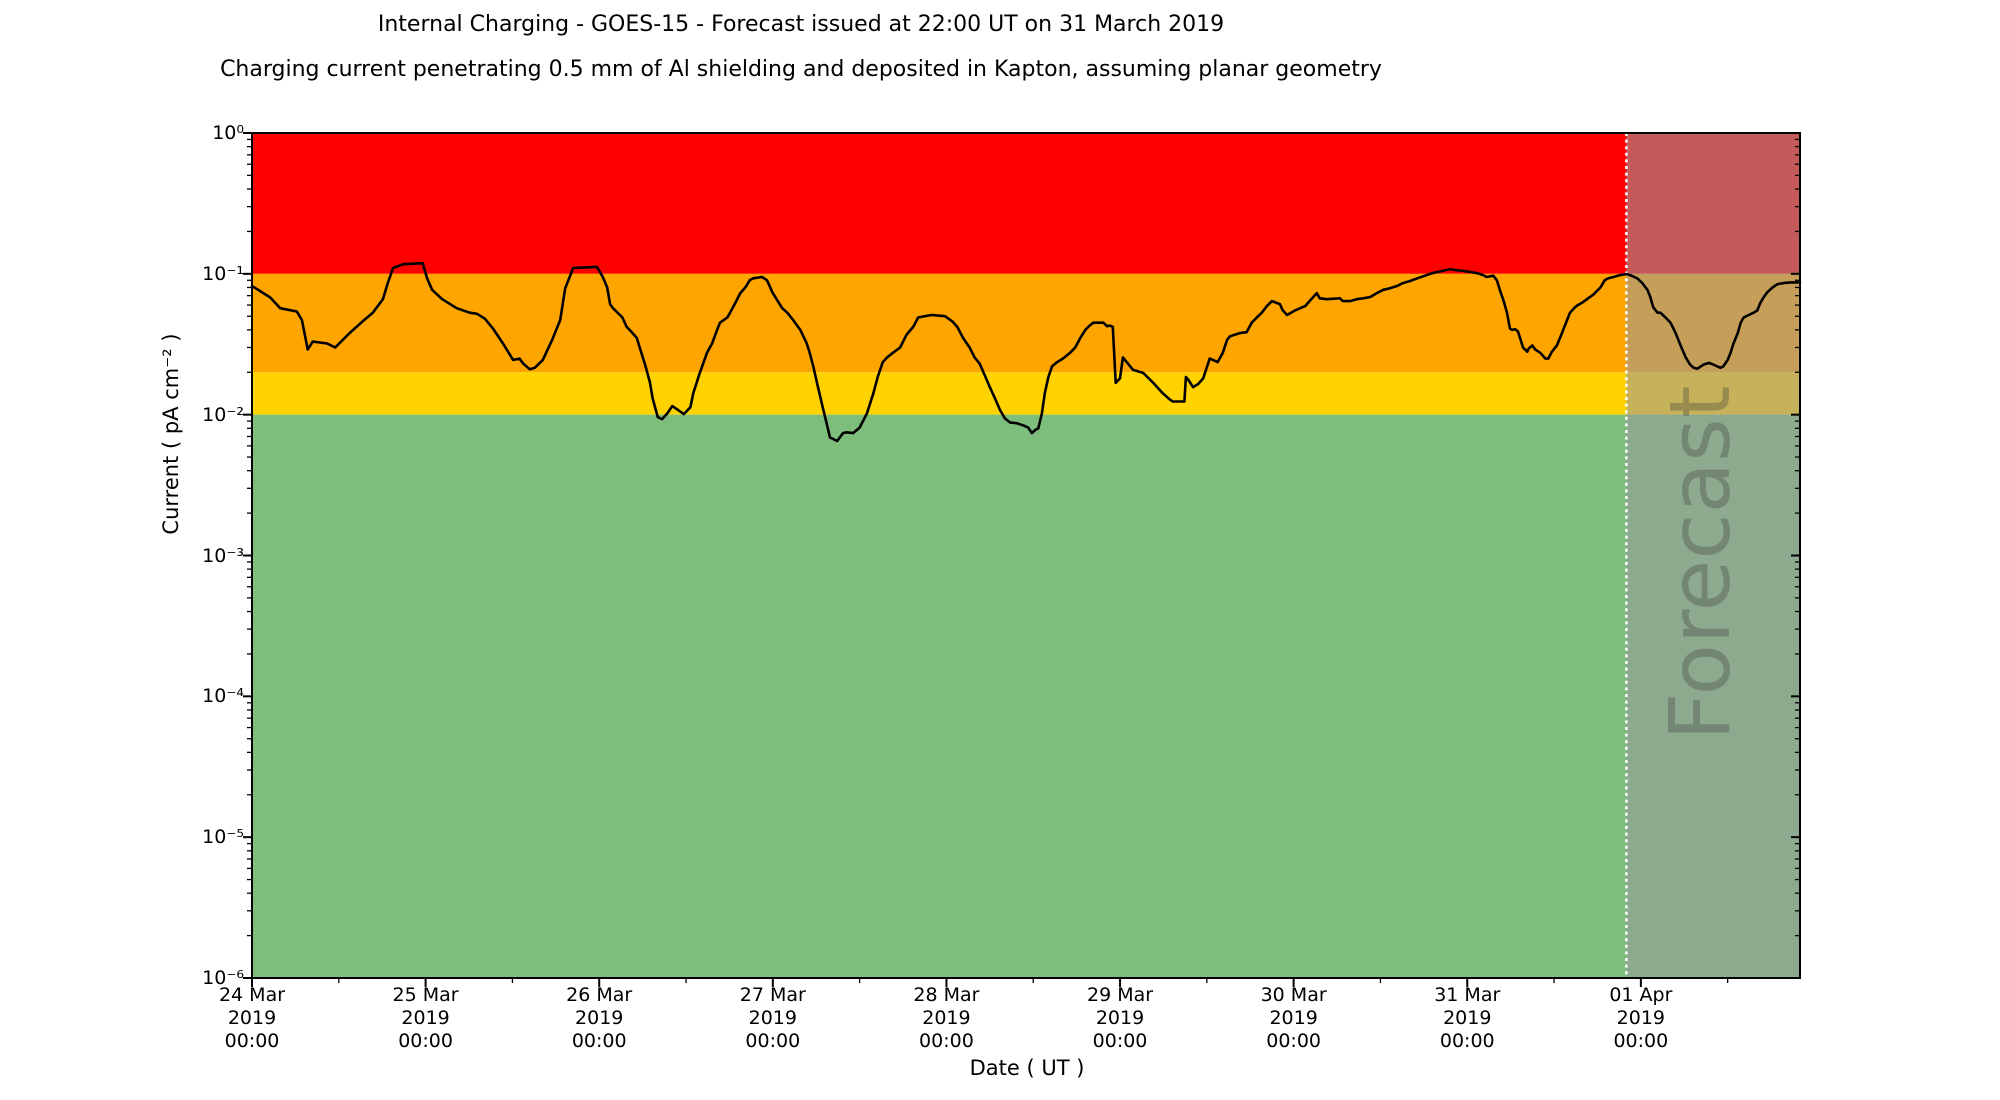 Image resolution: width=2000 pixels, height=1100 pixels. I want to click on x-tick-label: 27 Mar 2019 00:00, so click(772, 1018).